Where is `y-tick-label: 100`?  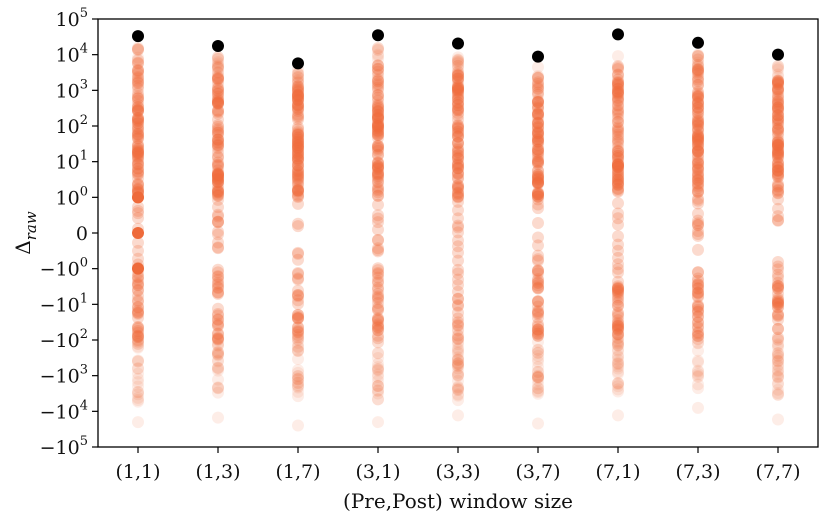 y-tick-label: 100 is located at coordinates (72, 196).